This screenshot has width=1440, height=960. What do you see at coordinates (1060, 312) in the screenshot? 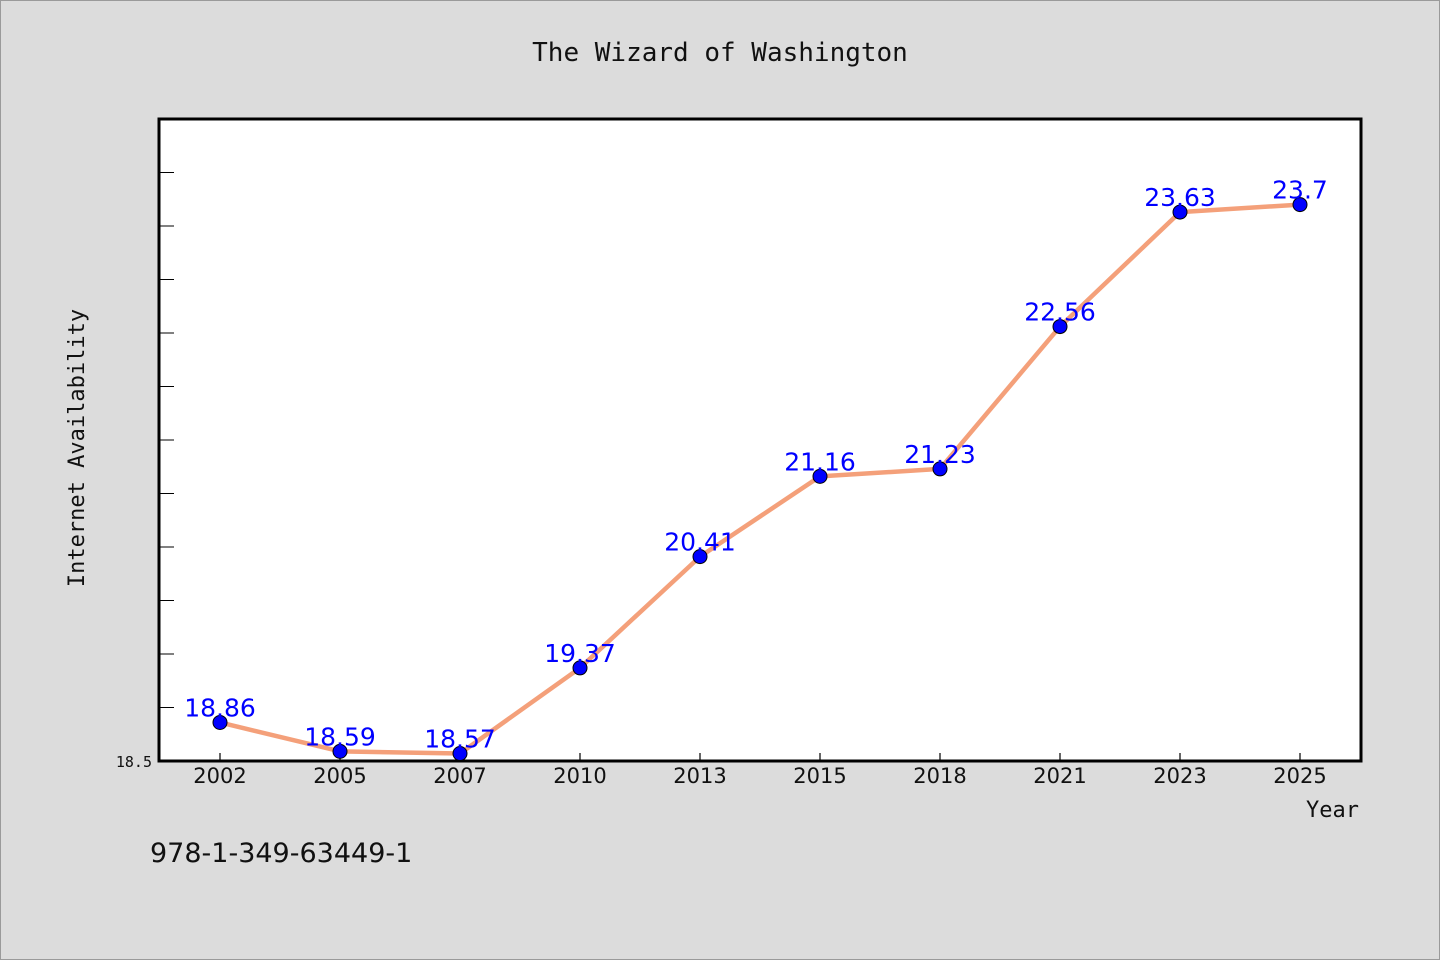
I see `data-label: 22.56` at bounding box center [1060, 312].